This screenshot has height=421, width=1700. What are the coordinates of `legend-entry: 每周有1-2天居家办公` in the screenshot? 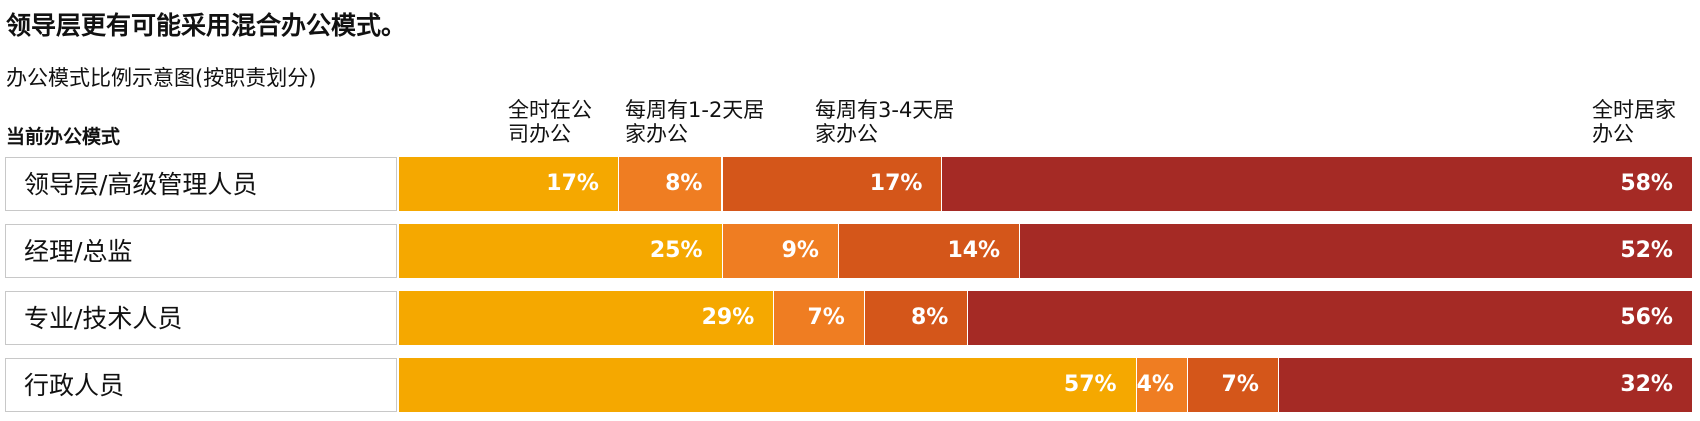 It's located at (695, 122).